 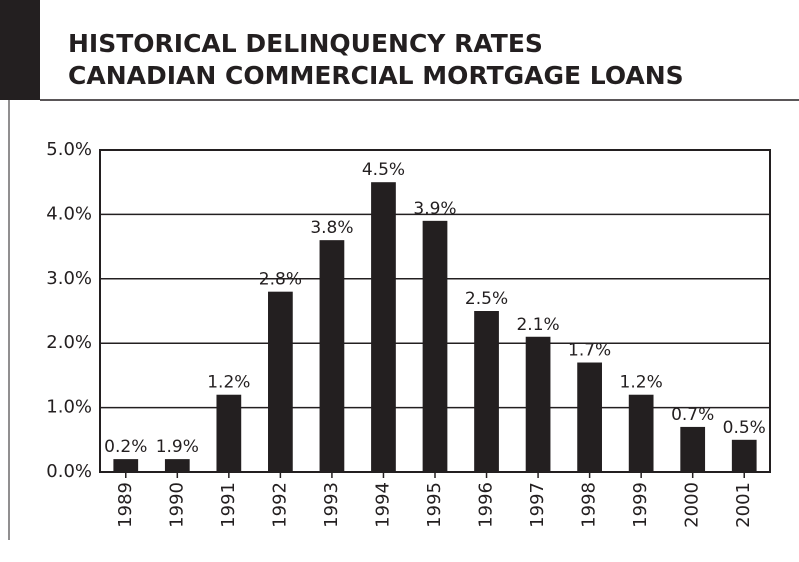 What do you see at coordinates (486, 299) in the screenshot?
I see `annotation: 2.5%` at bounding box center [486, 299].